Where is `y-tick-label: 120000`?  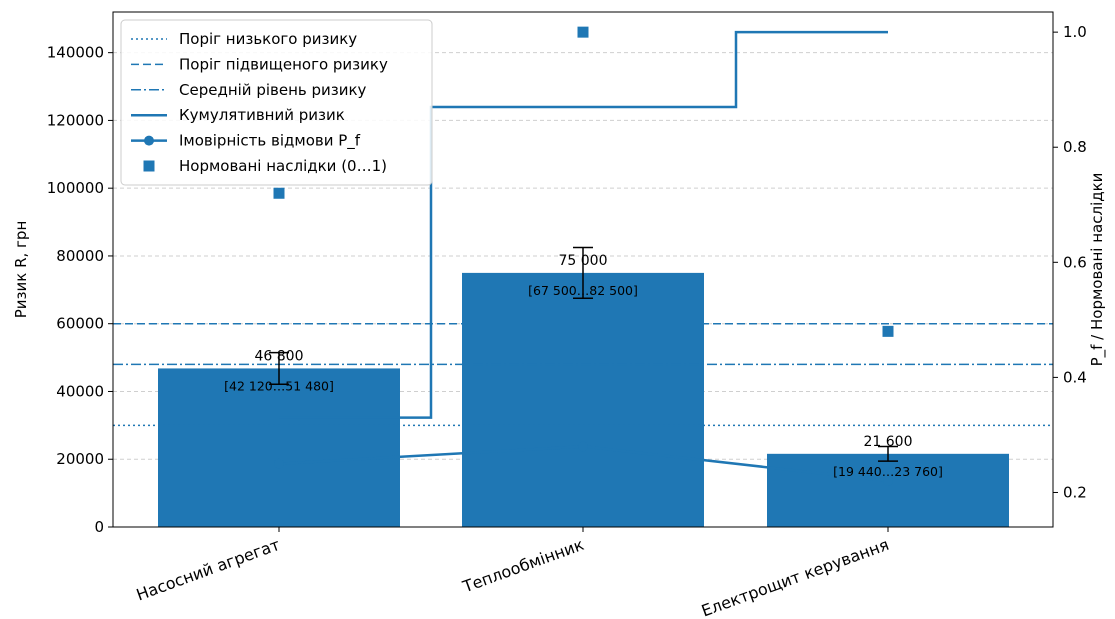 y-tick-label: 120000 is located at coordinates (75, 120).